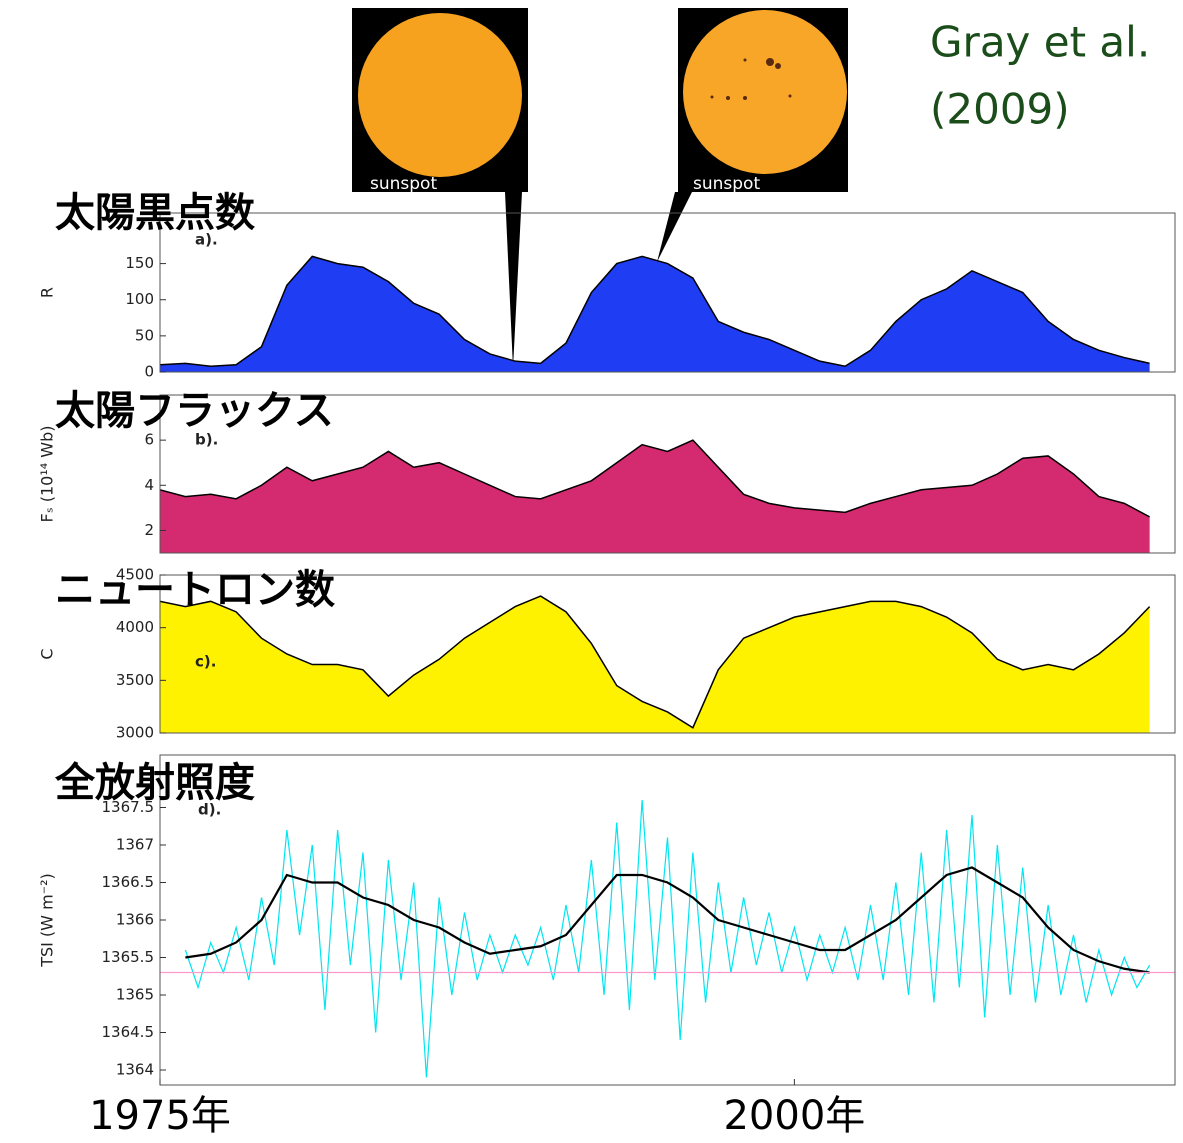 The width and height of the screenshot is (1183, 1143). Describe the element at coordinates (209, 810) in the screenshot. I see `panel-label: d).` at that location.